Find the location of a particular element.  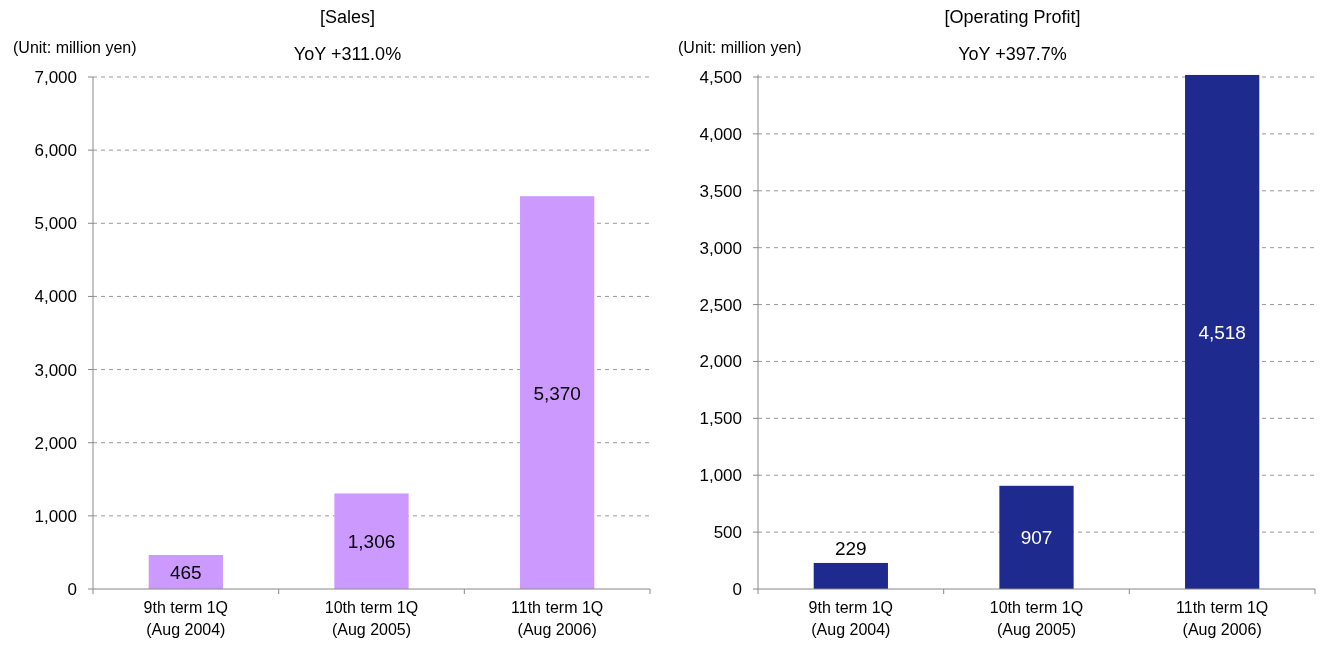

y-tick-label: 5,000 is located at coordinates (55, 224).